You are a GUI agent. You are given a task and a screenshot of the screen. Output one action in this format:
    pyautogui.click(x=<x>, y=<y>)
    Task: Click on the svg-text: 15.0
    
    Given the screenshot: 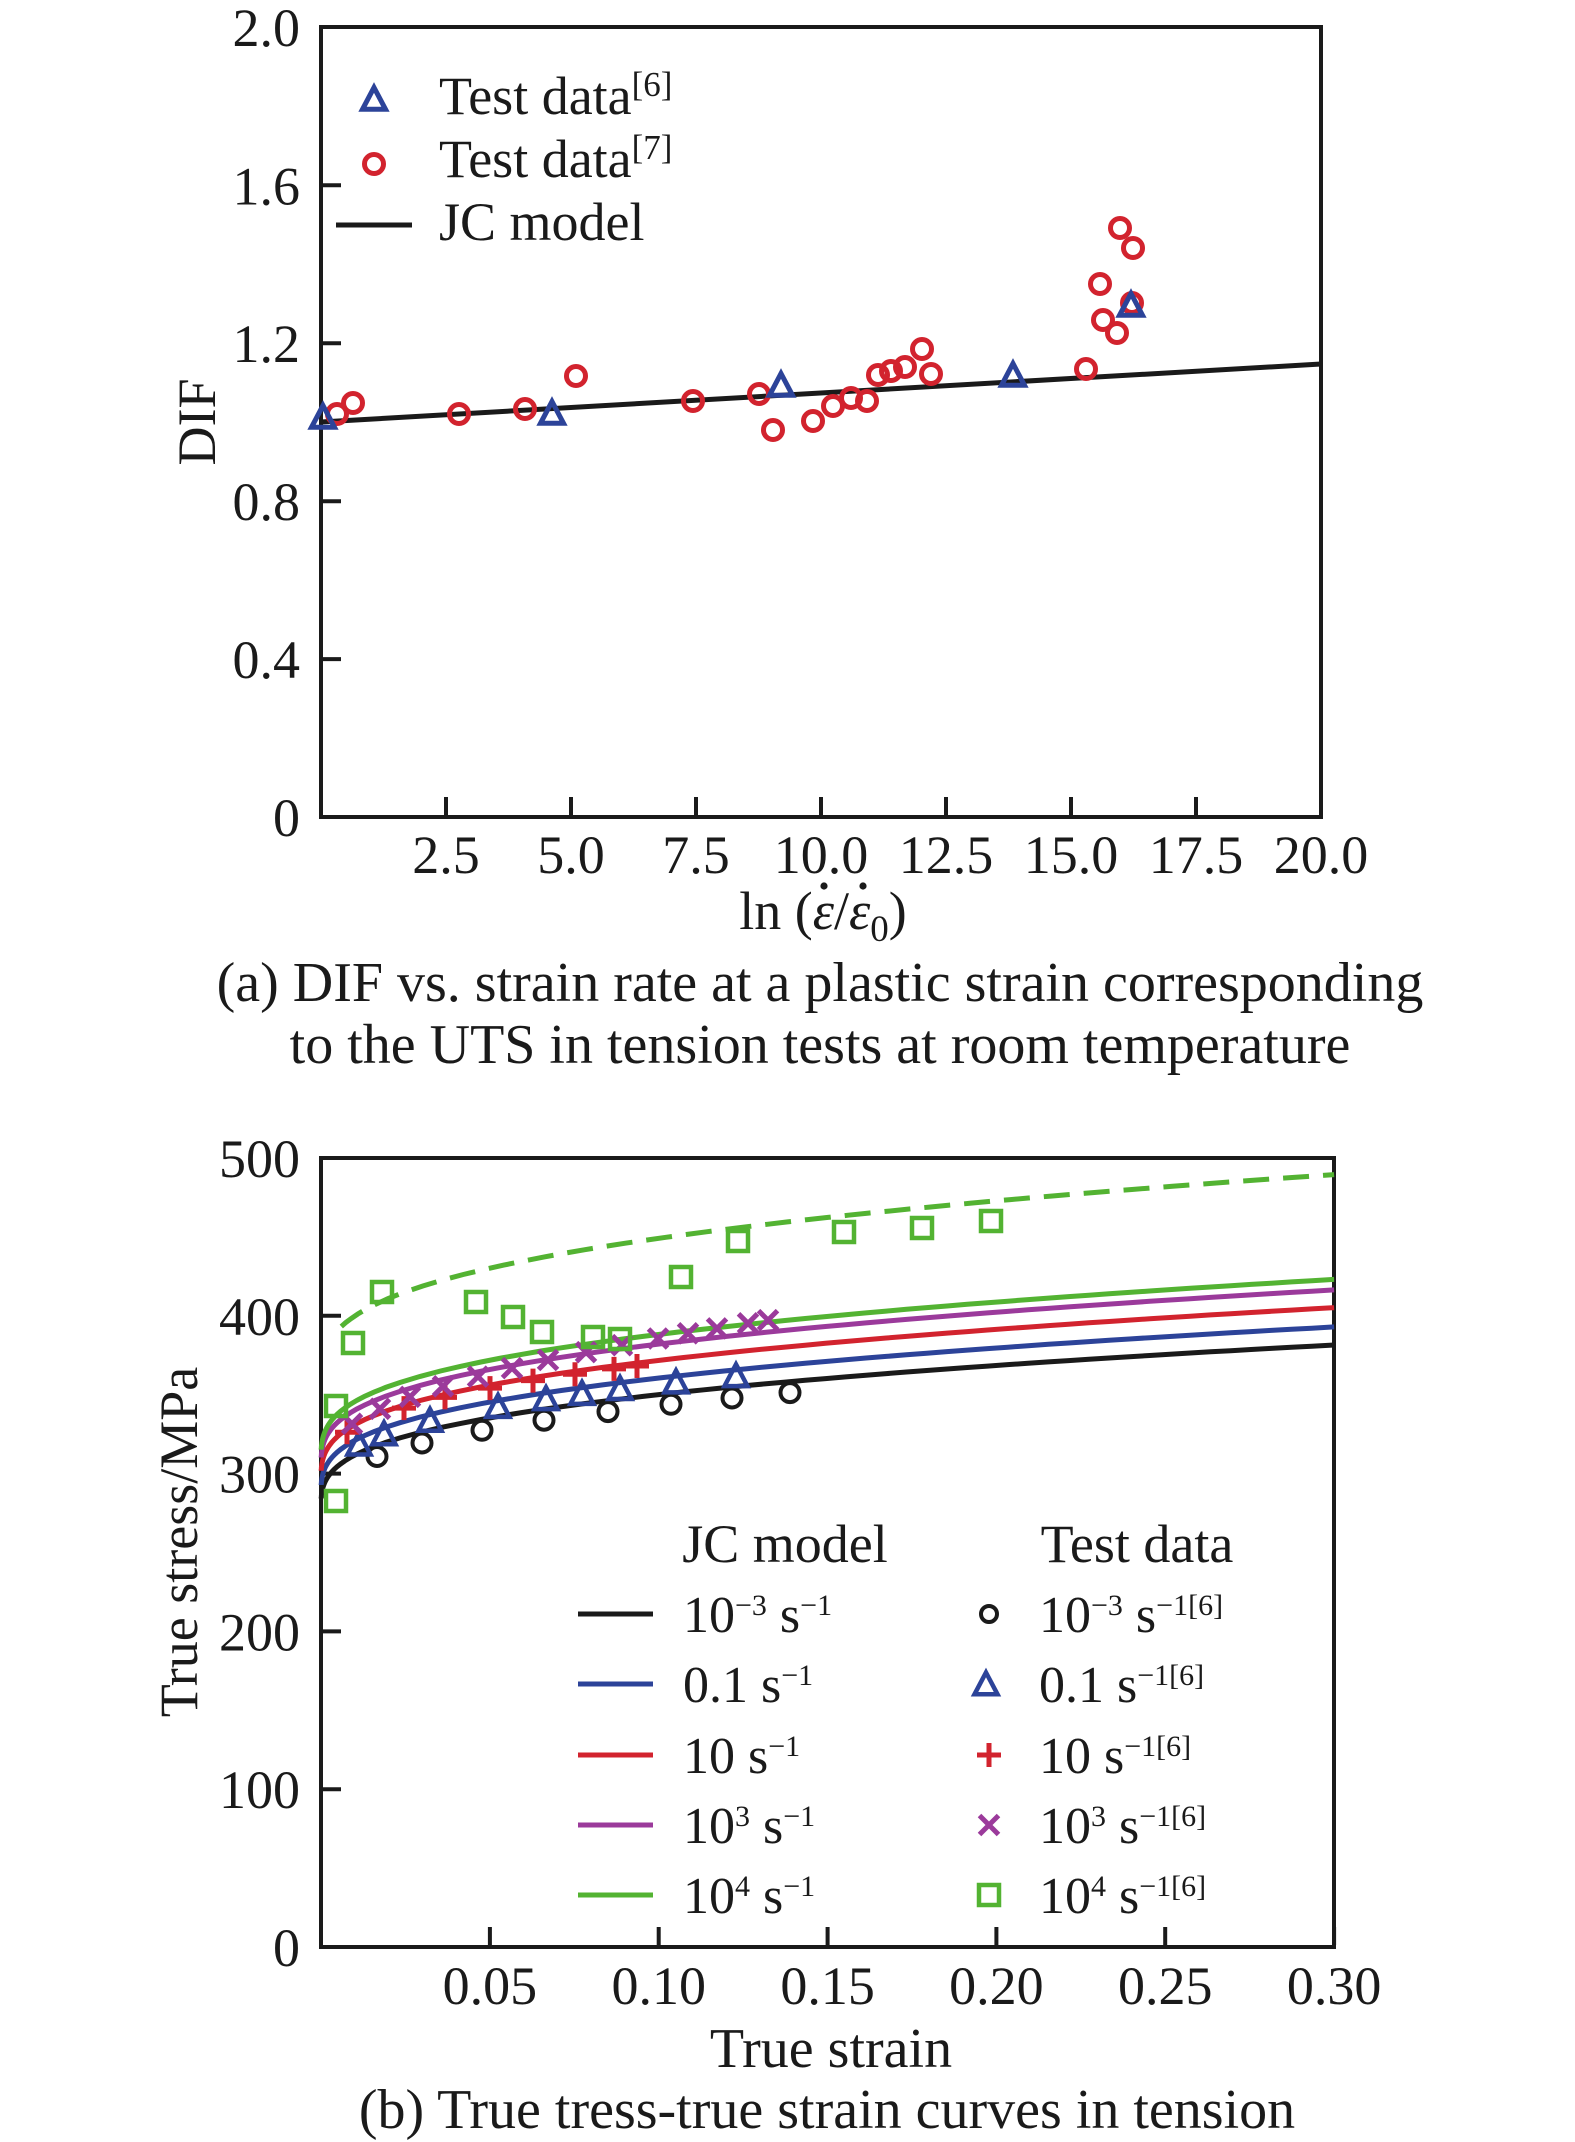 What is the action you would take?
    pyautogui.click(x=1071, y=855)
    